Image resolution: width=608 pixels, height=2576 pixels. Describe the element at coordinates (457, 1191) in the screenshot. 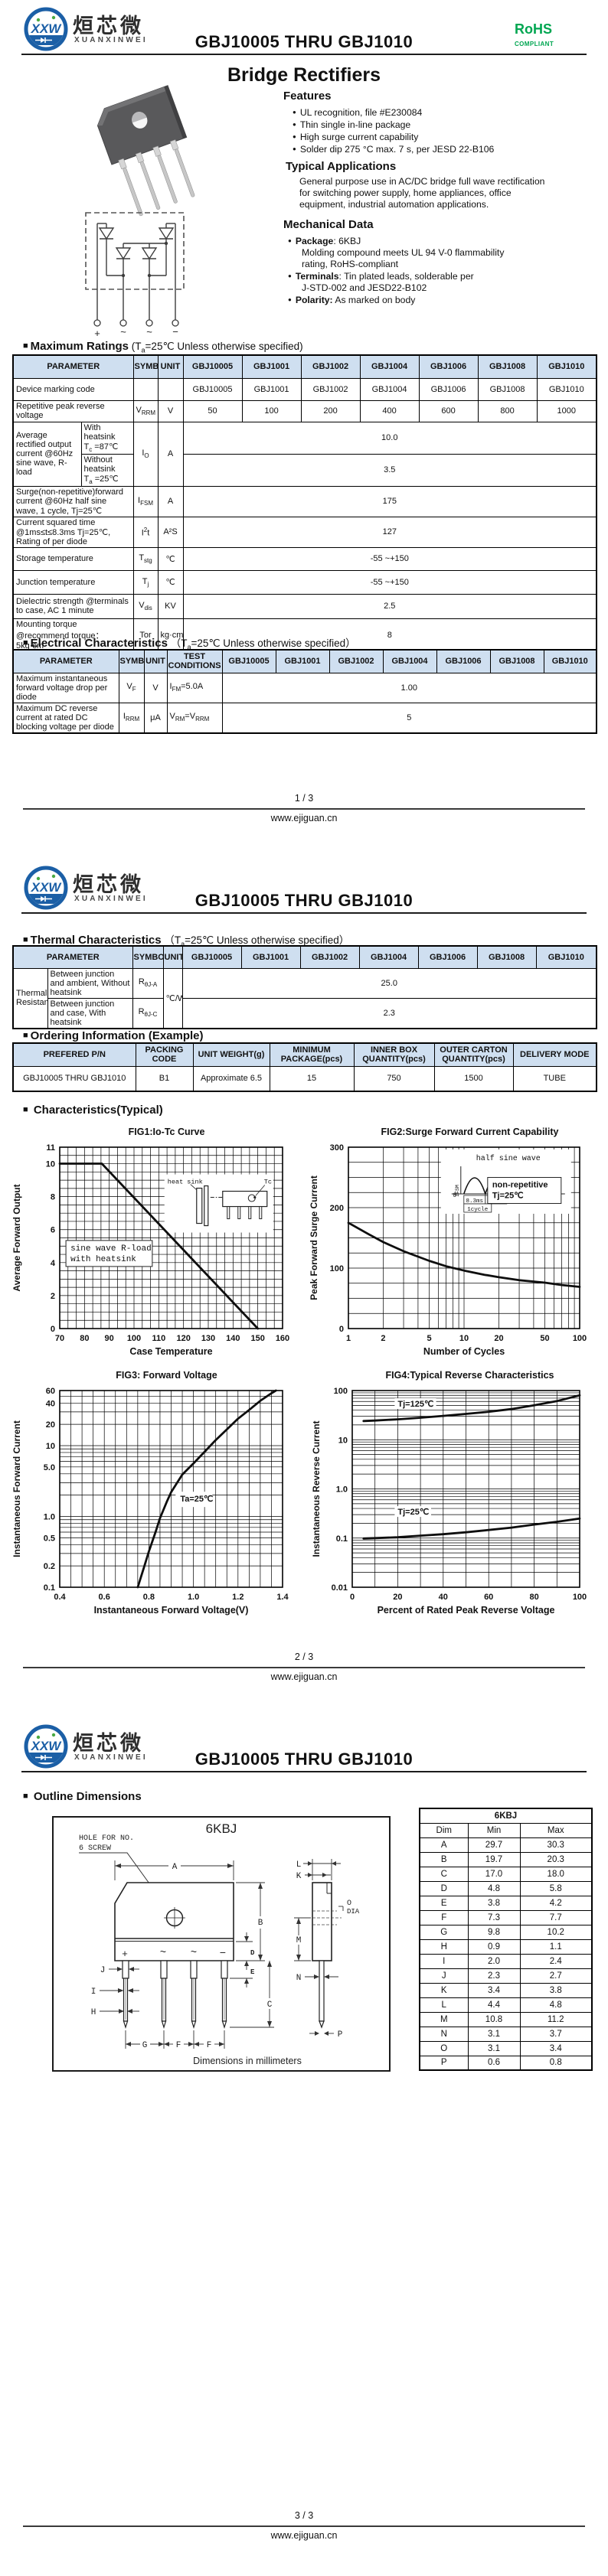

I see `svg-text: IFSM` at that location.